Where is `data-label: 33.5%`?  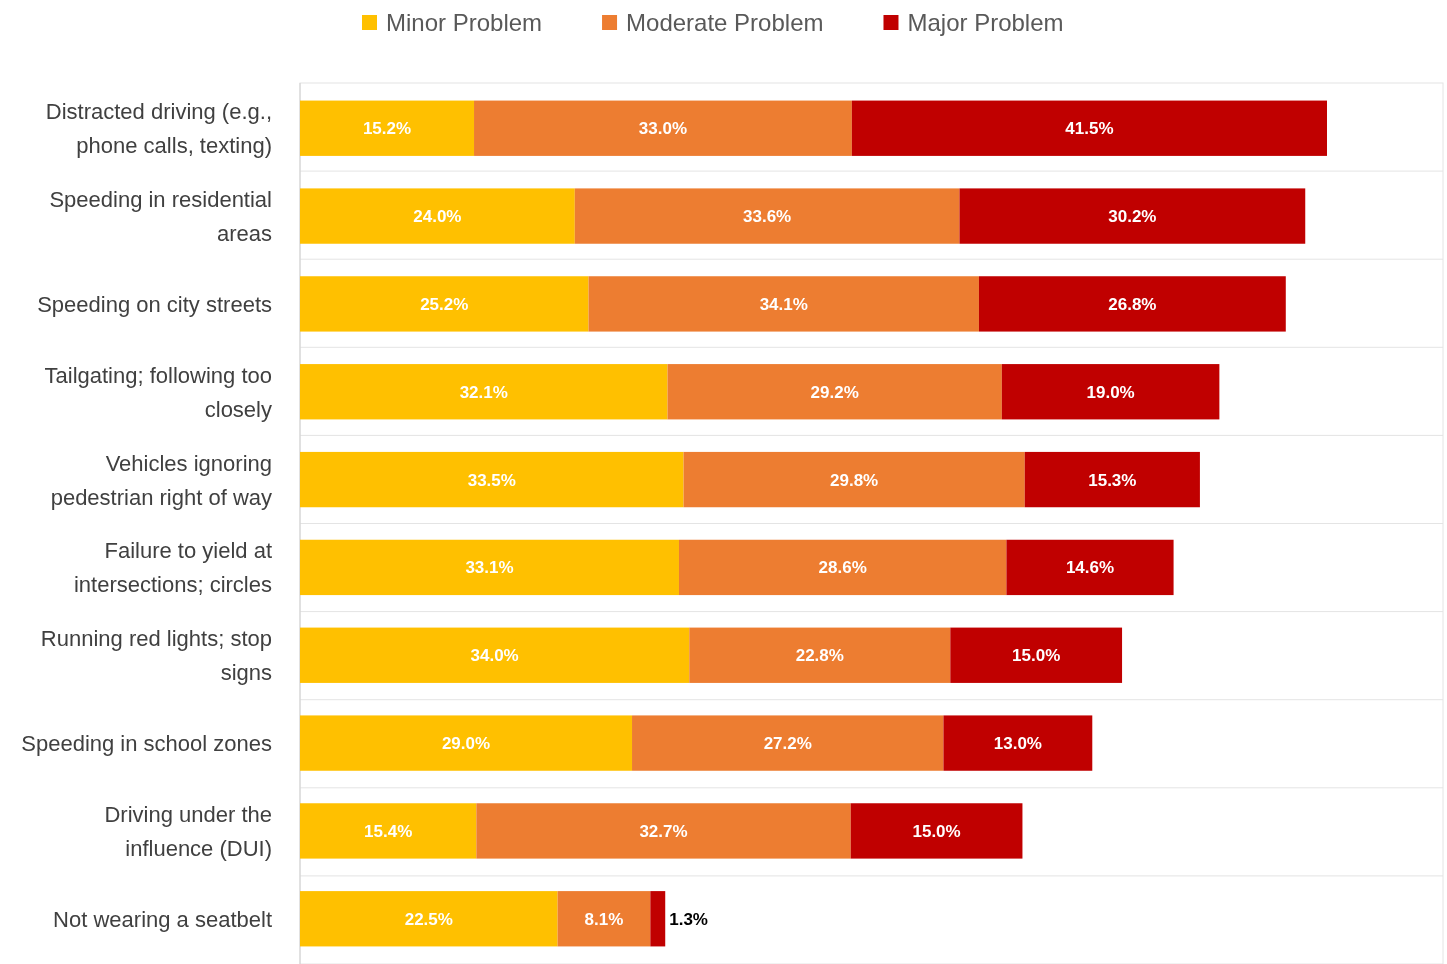 data-label: 33.5% is located at coordinates (491, 480).